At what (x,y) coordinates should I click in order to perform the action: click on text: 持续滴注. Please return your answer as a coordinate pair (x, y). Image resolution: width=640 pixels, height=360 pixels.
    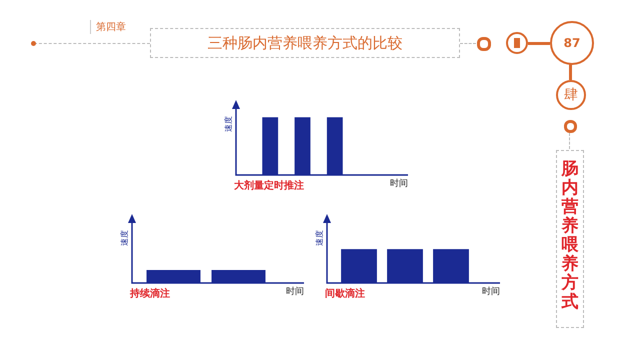
    Looking at the image, I should click on (149, 294).